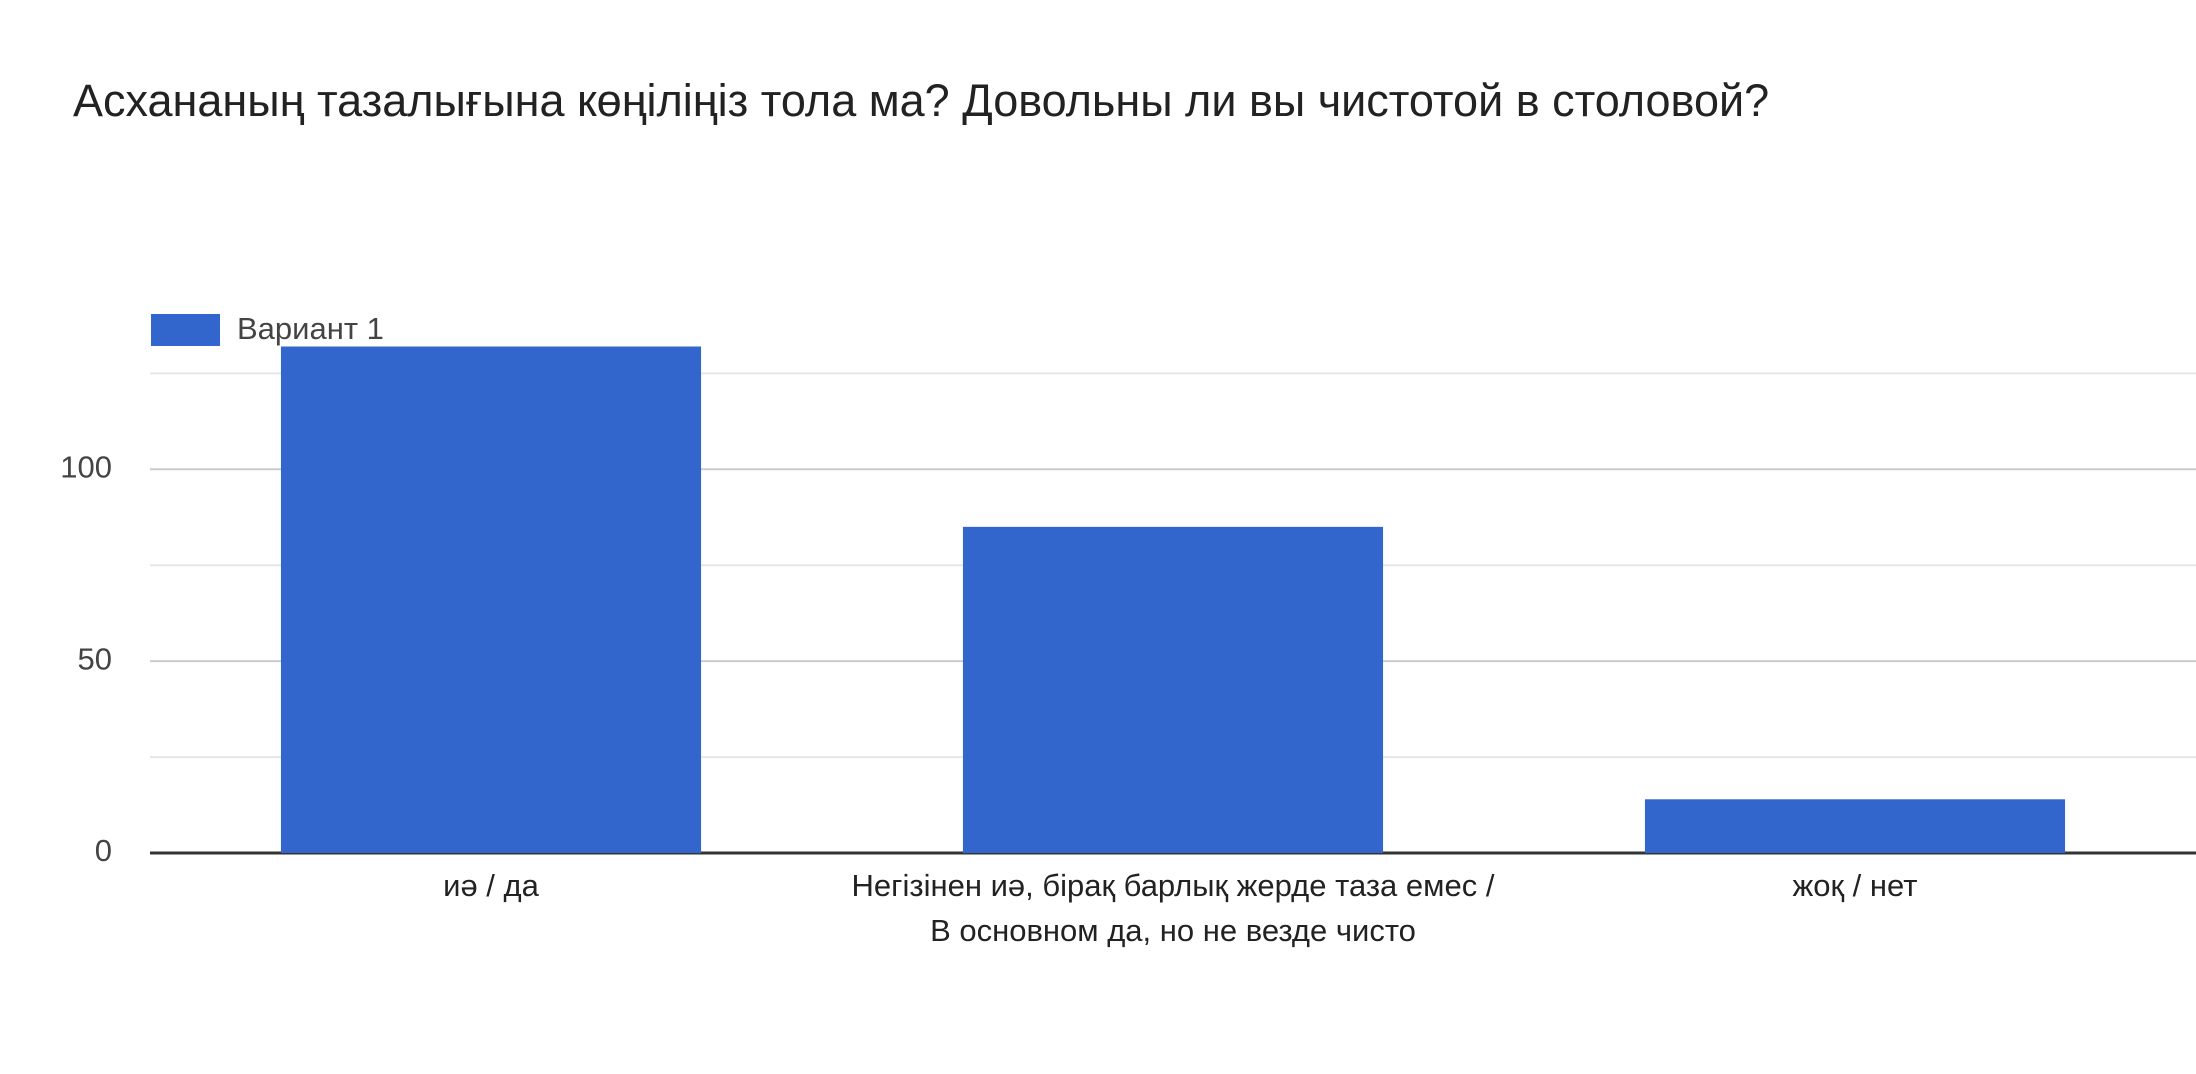 This screenshot has height=1074, width=2196. Describe the element at coordinates (491, 885) in the screenshot. I see `x-tick-label: иә / да` at that location.